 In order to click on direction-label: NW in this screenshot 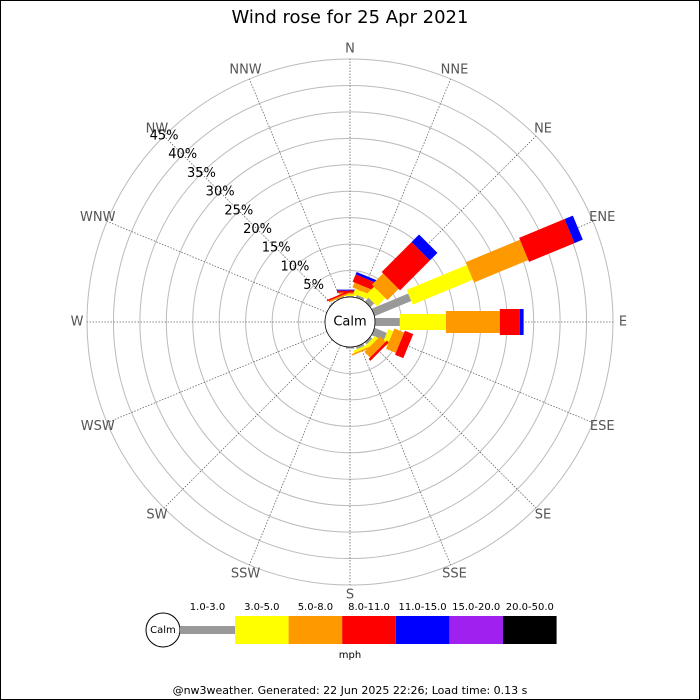, I will do `click(157, 128)`.